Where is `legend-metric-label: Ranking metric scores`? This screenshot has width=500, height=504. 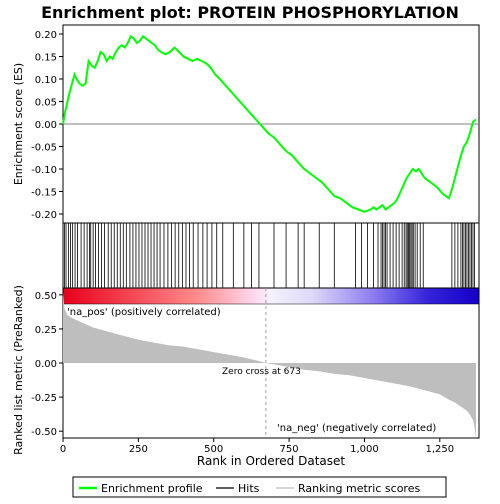
legend-metric-label: Ranking metric scores is located at coordinates (359, 488).